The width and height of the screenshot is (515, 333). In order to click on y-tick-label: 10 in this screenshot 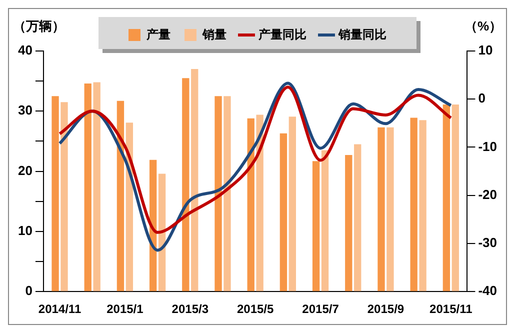, I will do `click(25, 230)`.